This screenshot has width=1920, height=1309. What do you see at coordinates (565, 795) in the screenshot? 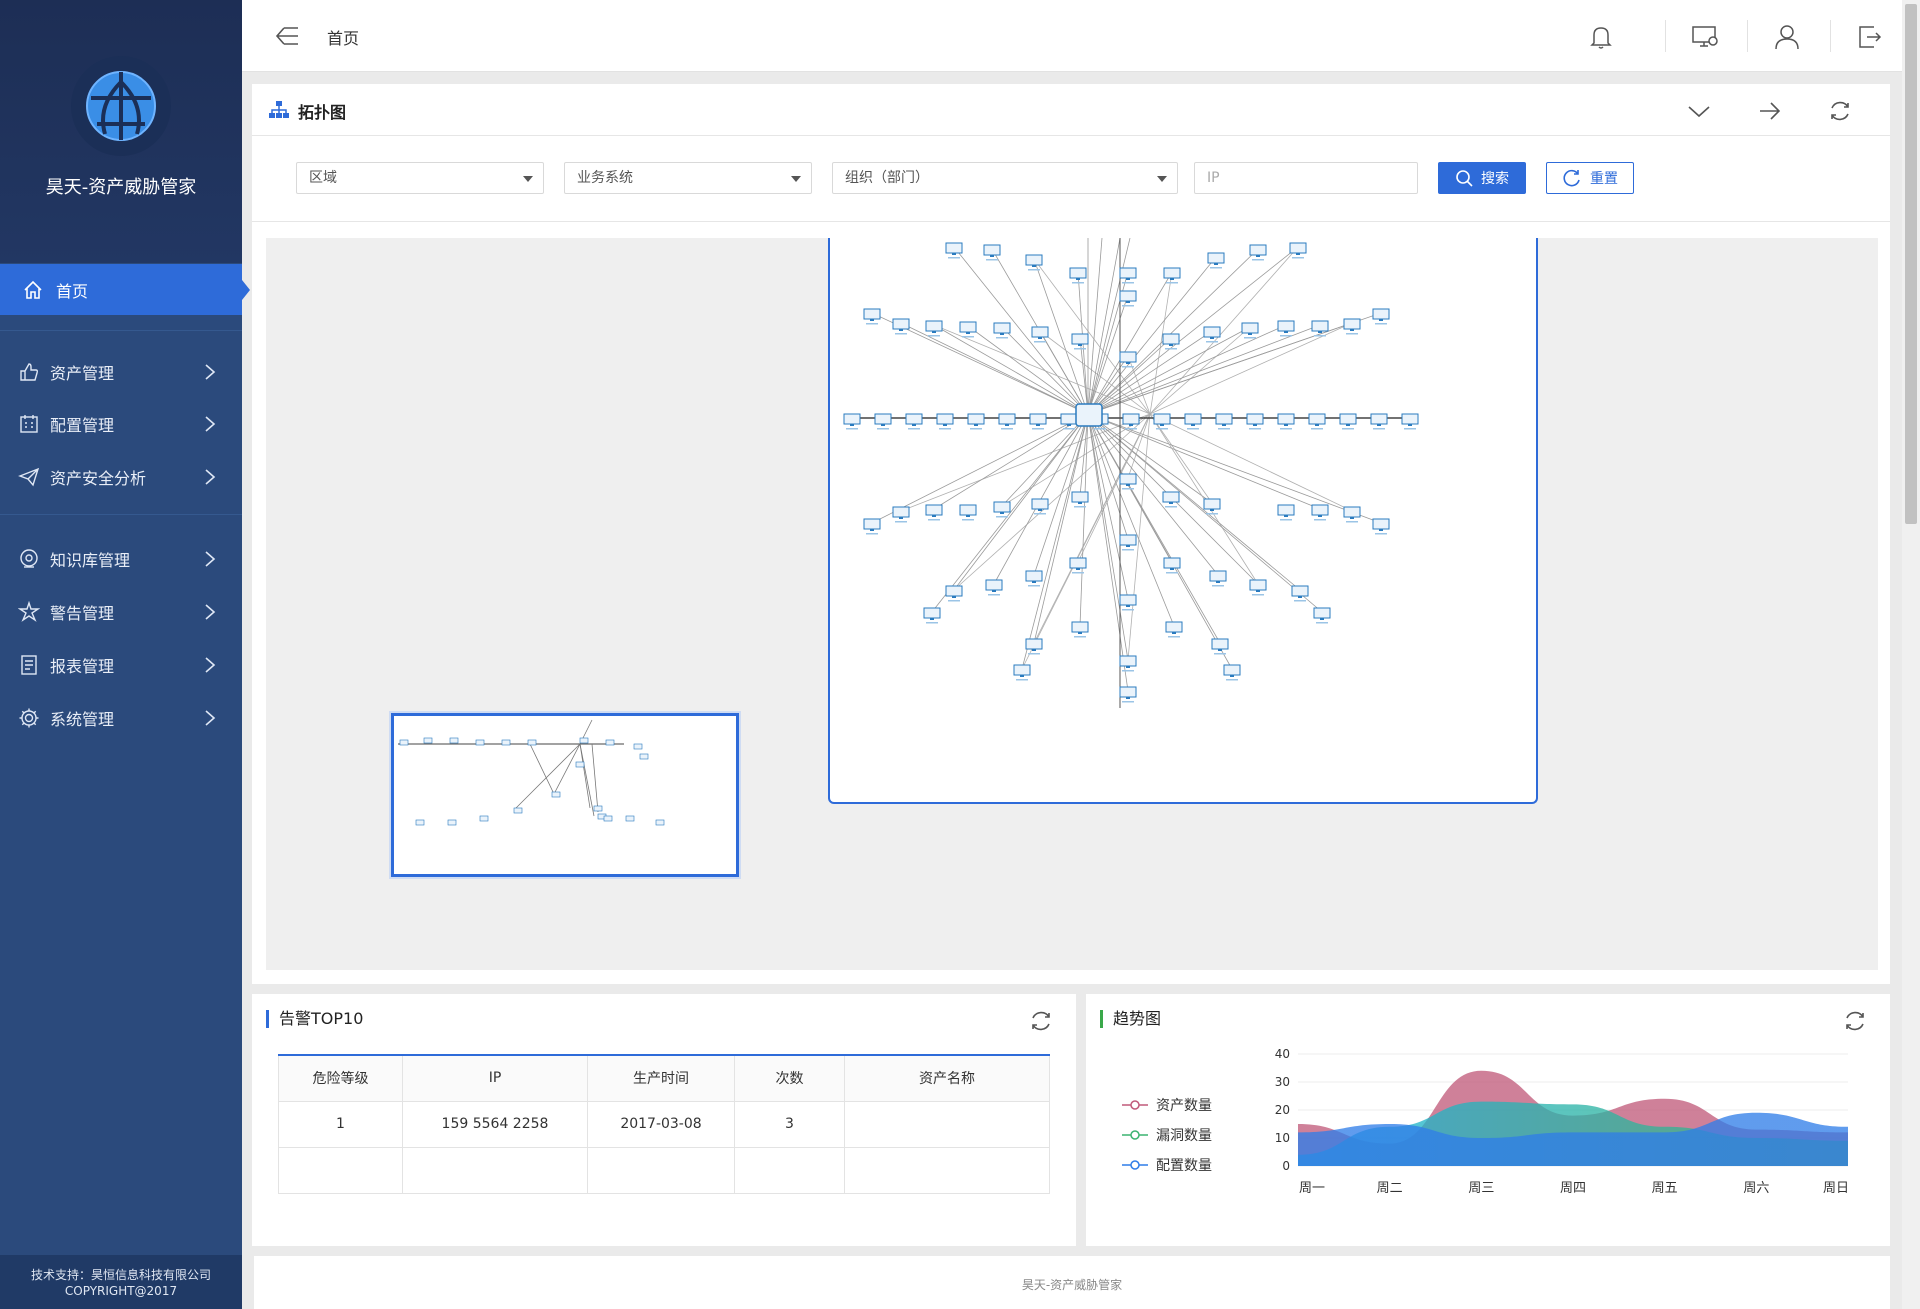
I see `topology-minimap` at bounding box center [565, 795].